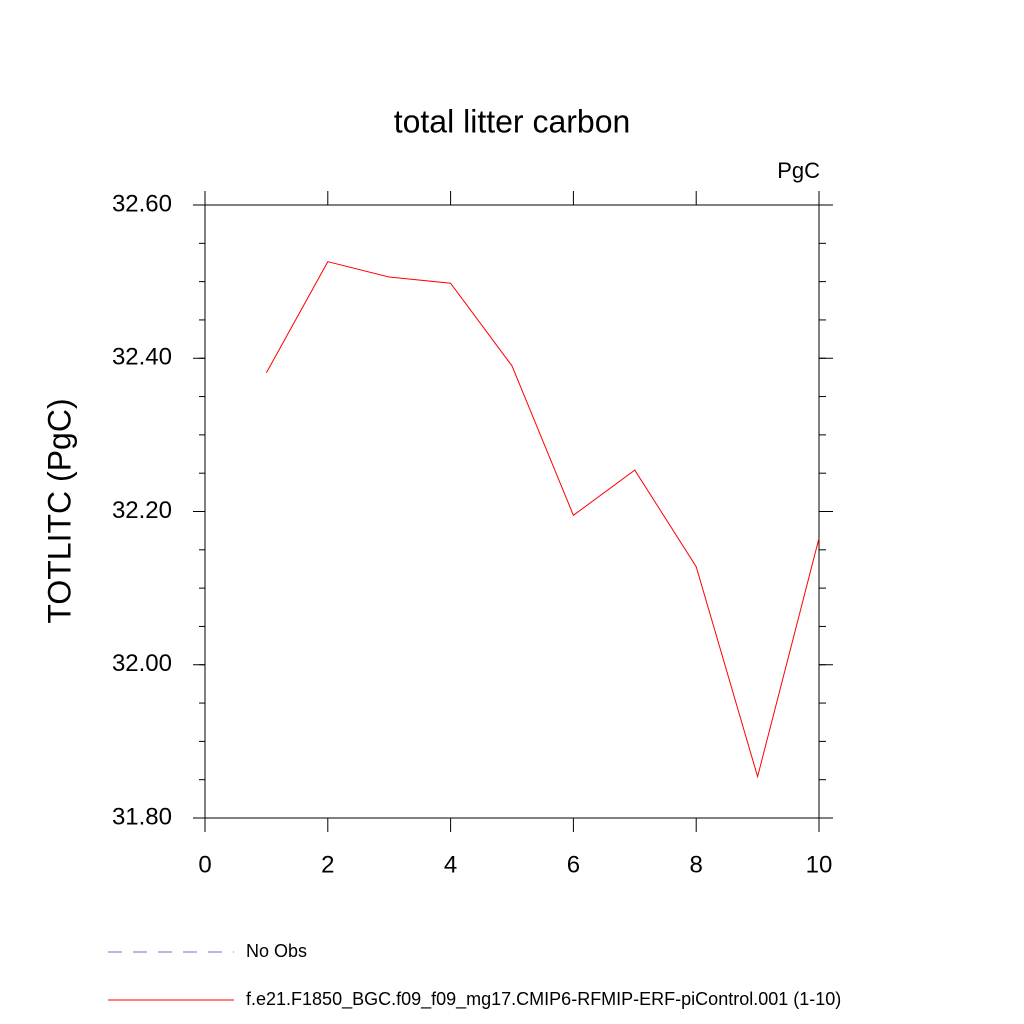 The width and height of the screenshot is (1024, 1024). I want to click on x-tick-label: 2, so click(327, 864).